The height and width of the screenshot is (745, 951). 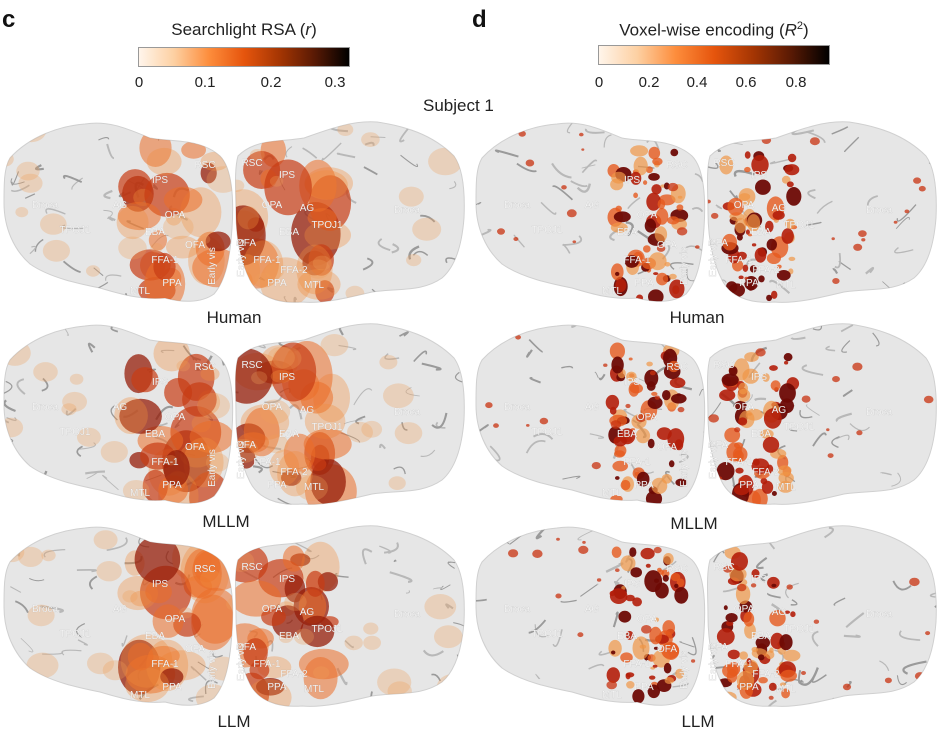 What do you see at coordinates (714, 55) in the screenshot?
I see `colorbar-d` at bounding box center [714, 55].